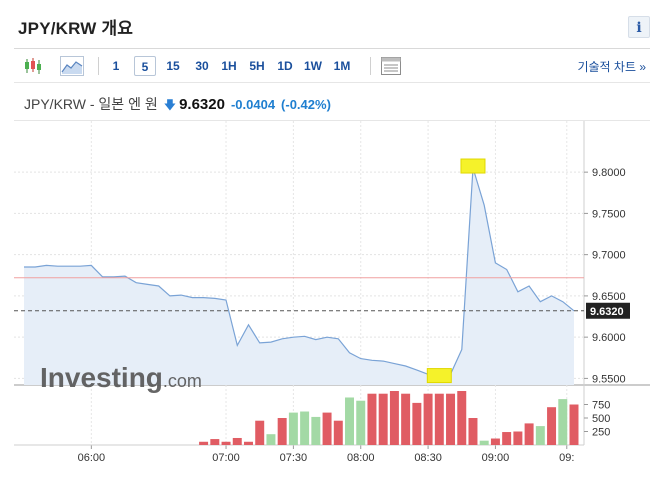  I want to click on table-view-icon, so click(391, 66).